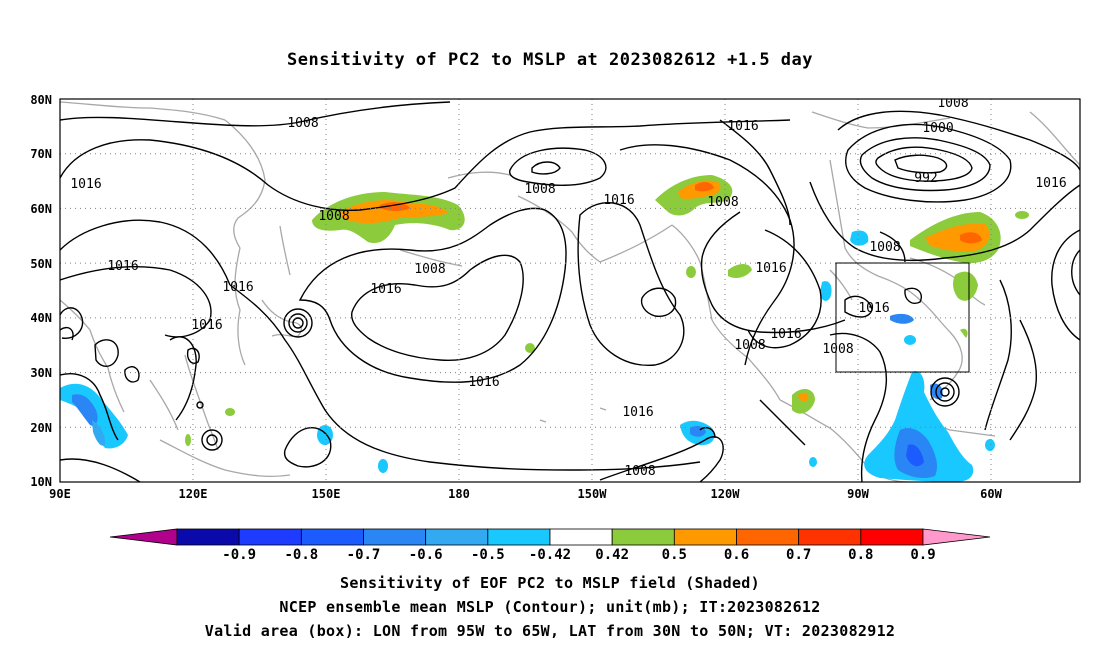 The width and height of the screenshot is (1100, 650). Describe the element at coordinates (736, 555) in the screenshot. I see `colorbar-tick-label: 0.6` at that location.